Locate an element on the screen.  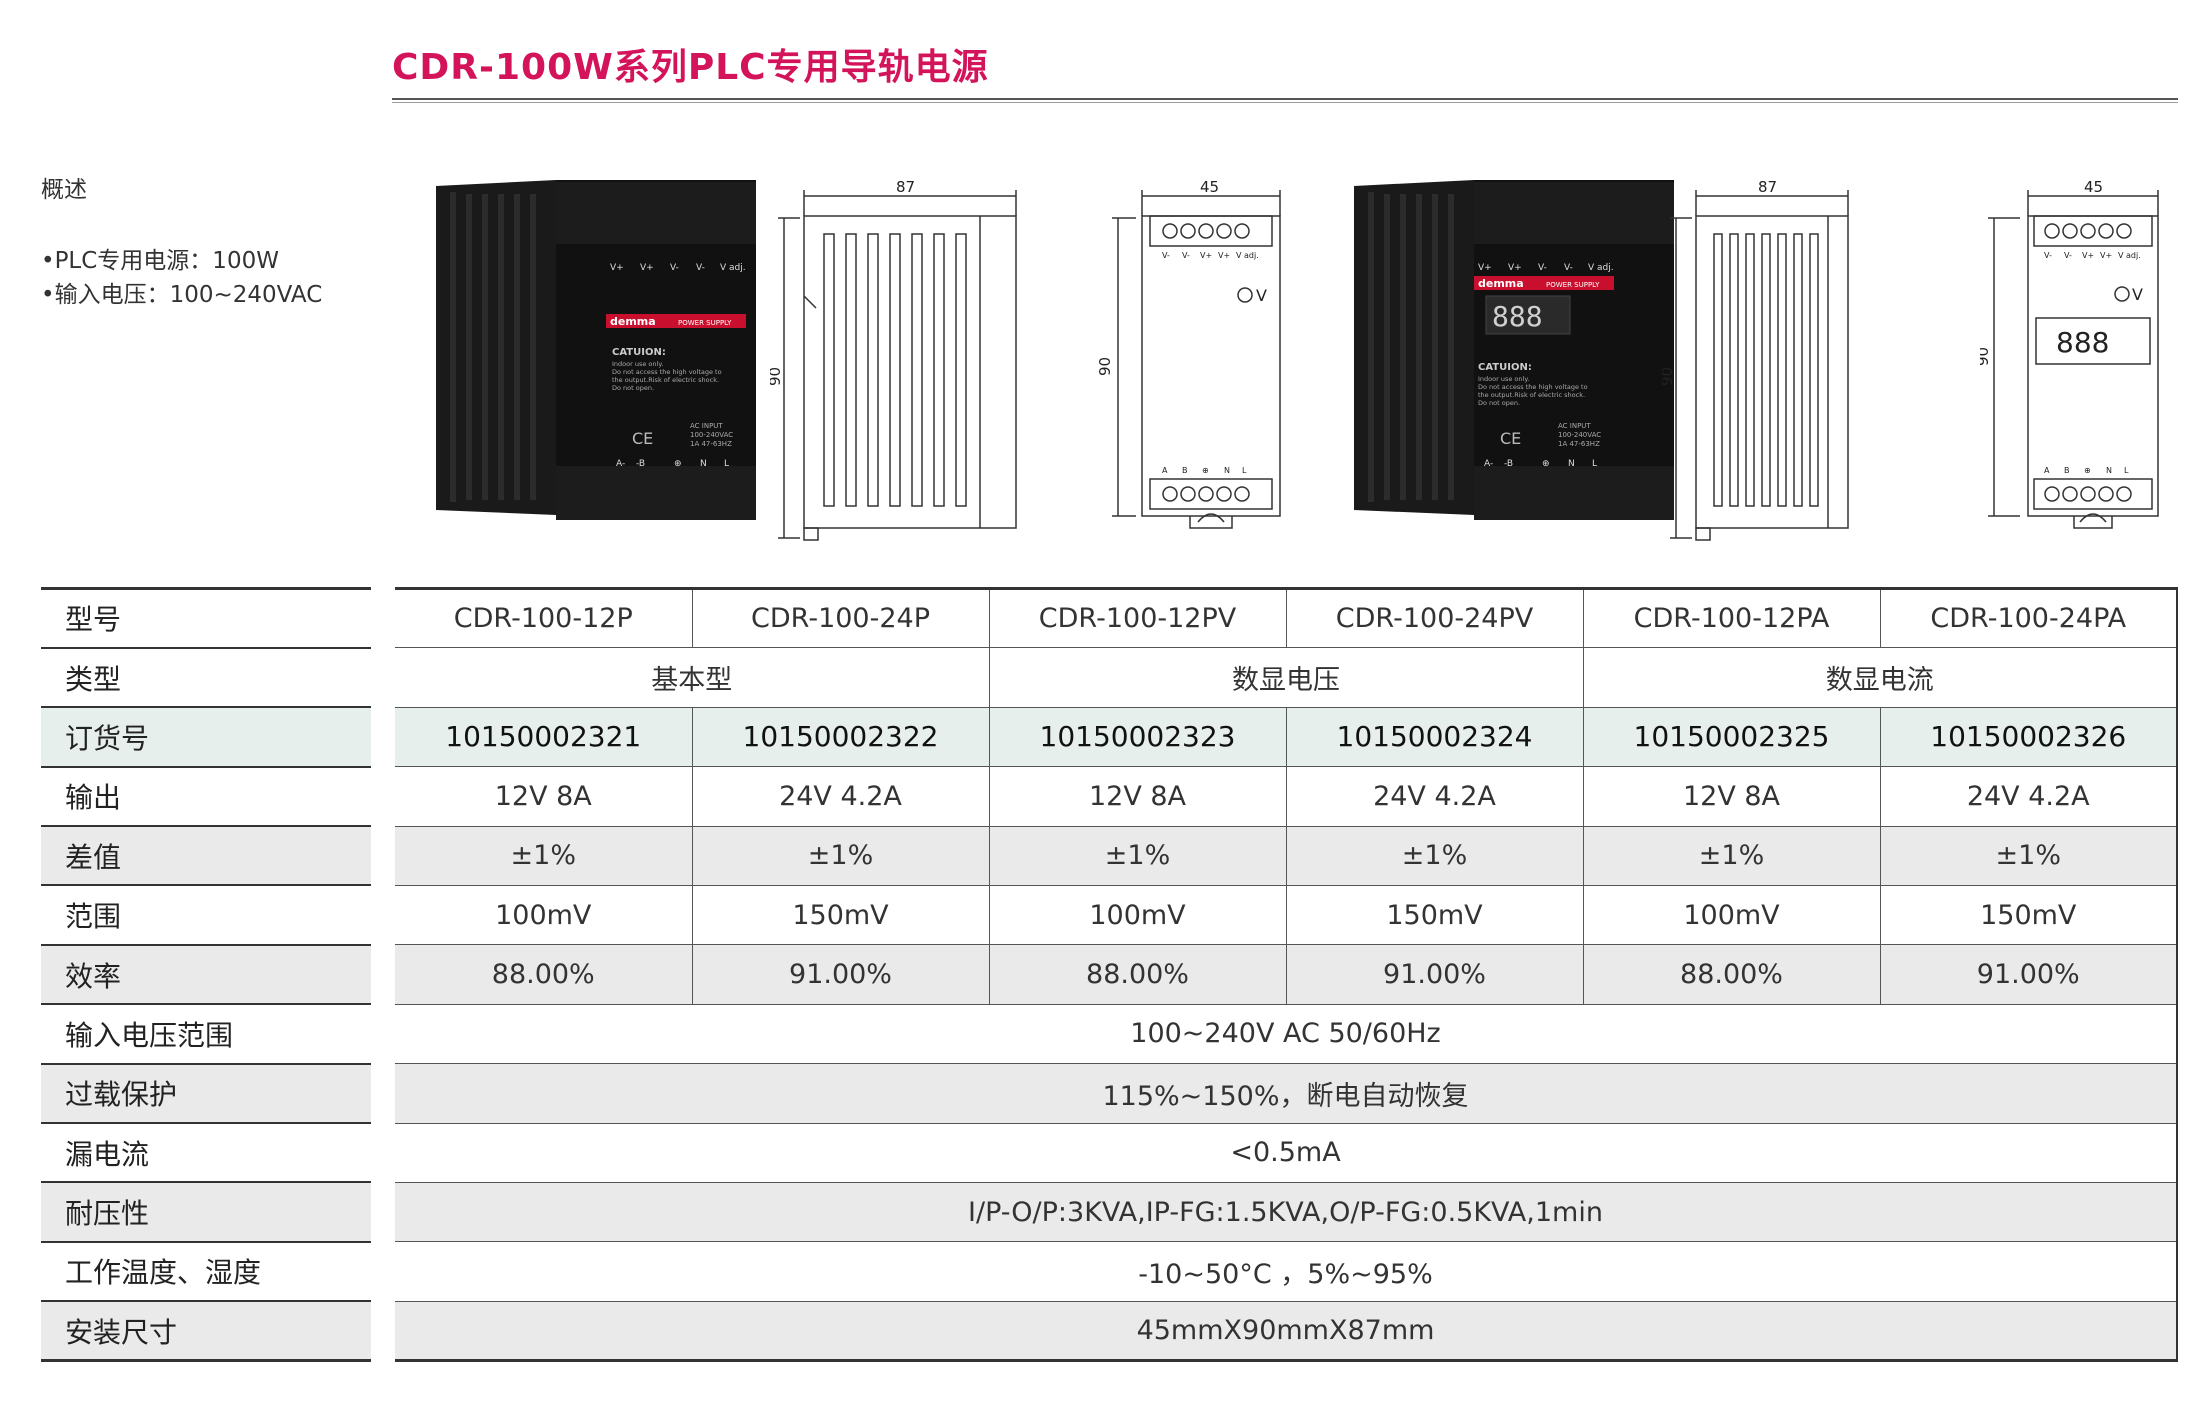
row-label: 漏电流 is located at coordinates (206, 1153).